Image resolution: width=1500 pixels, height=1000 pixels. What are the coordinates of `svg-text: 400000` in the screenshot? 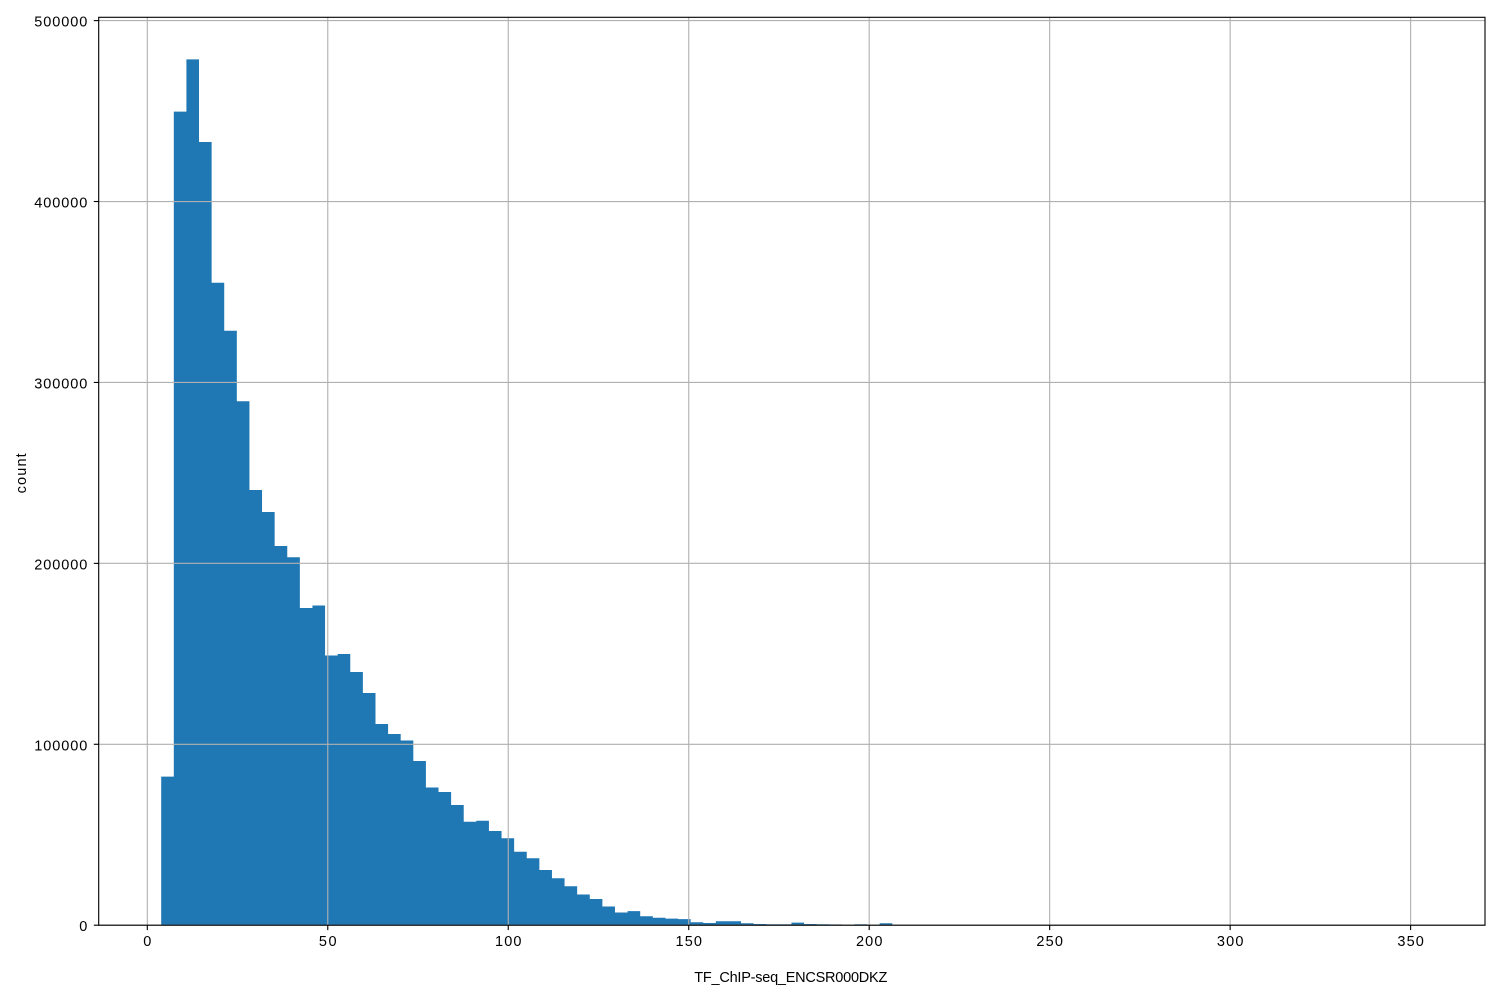 It's located at (60, 204).